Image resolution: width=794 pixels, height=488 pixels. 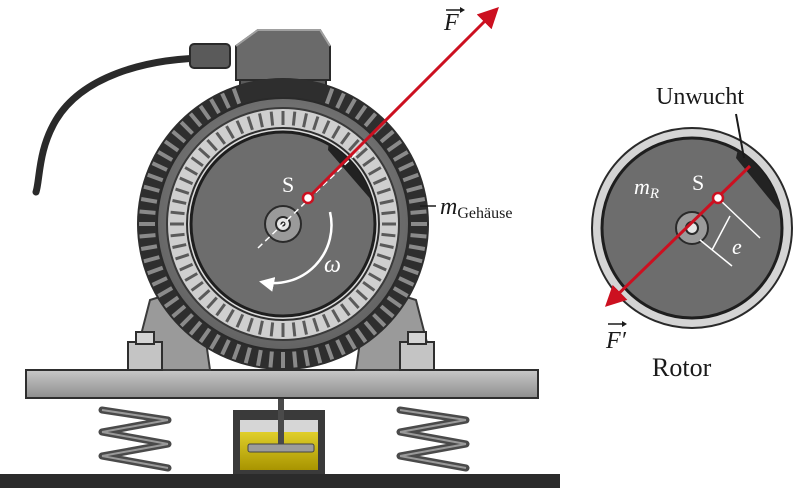 I want to click on rotor-mass-label: mR, so click(x=646, y=188).